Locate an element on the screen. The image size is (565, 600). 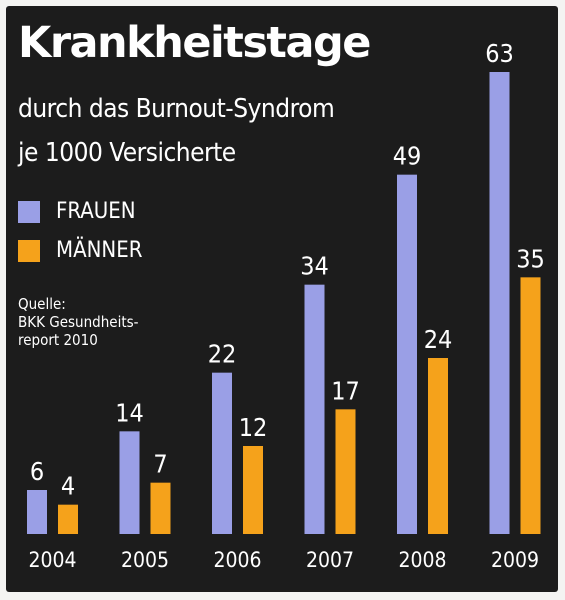
bar-frauen-2005 is located at coordinates (129, 482).